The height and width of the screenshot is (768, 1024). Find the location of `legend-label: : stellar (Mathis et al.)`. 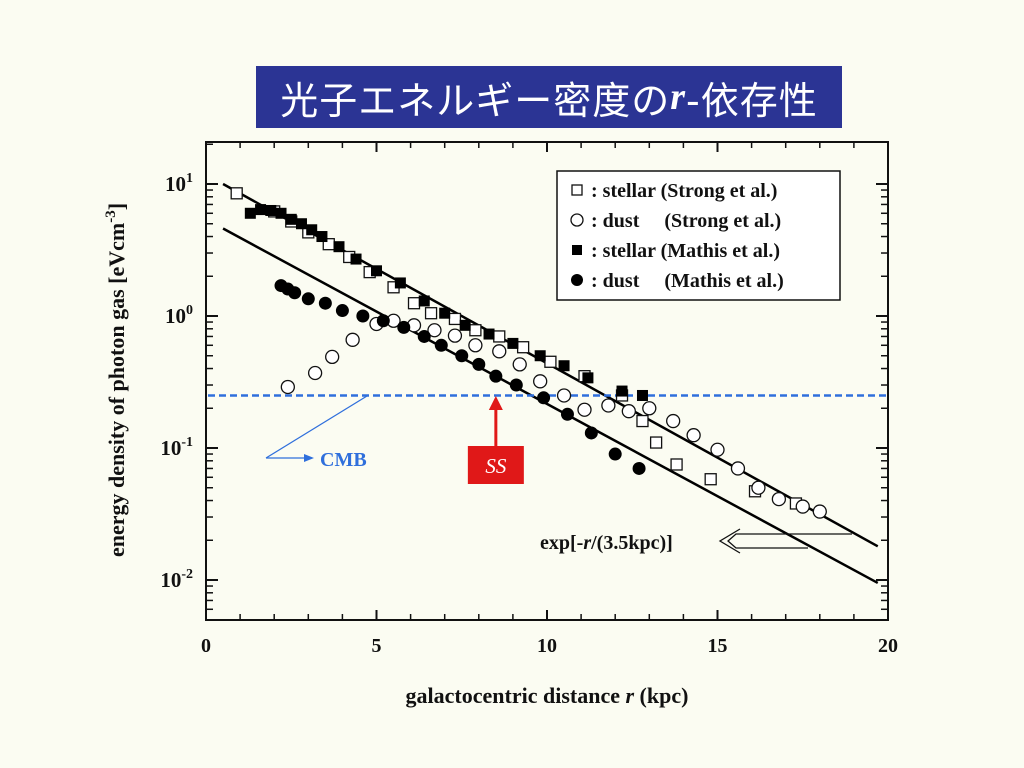

legend-label: : stellar (Mathis et al.) is located at coordinates (685, 251).